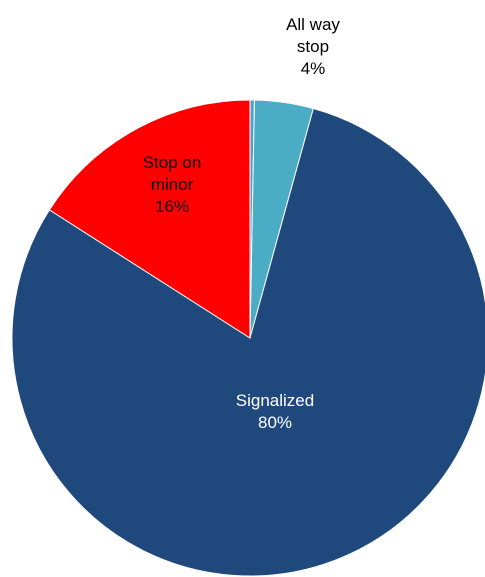 Image resolution: width=485 pixels, height=577 pixels. Describe the element at coordinates (313, 68) in the screenshot. I see `slice-label-line: 4%` at that location.